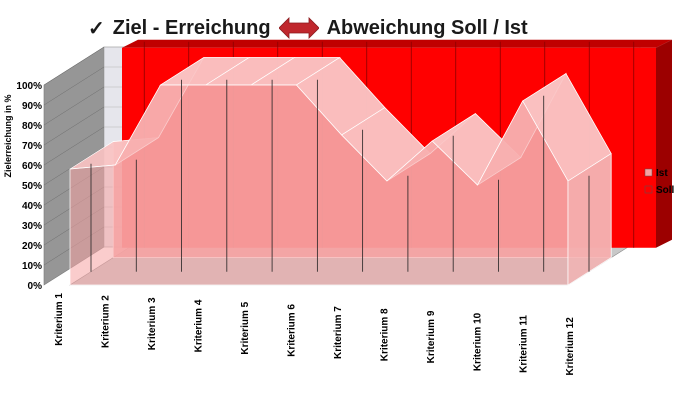  Describe the element at coordinates (59, 319) in the screenshot. I see `x-tick-label: Kriterium 1` at that location.